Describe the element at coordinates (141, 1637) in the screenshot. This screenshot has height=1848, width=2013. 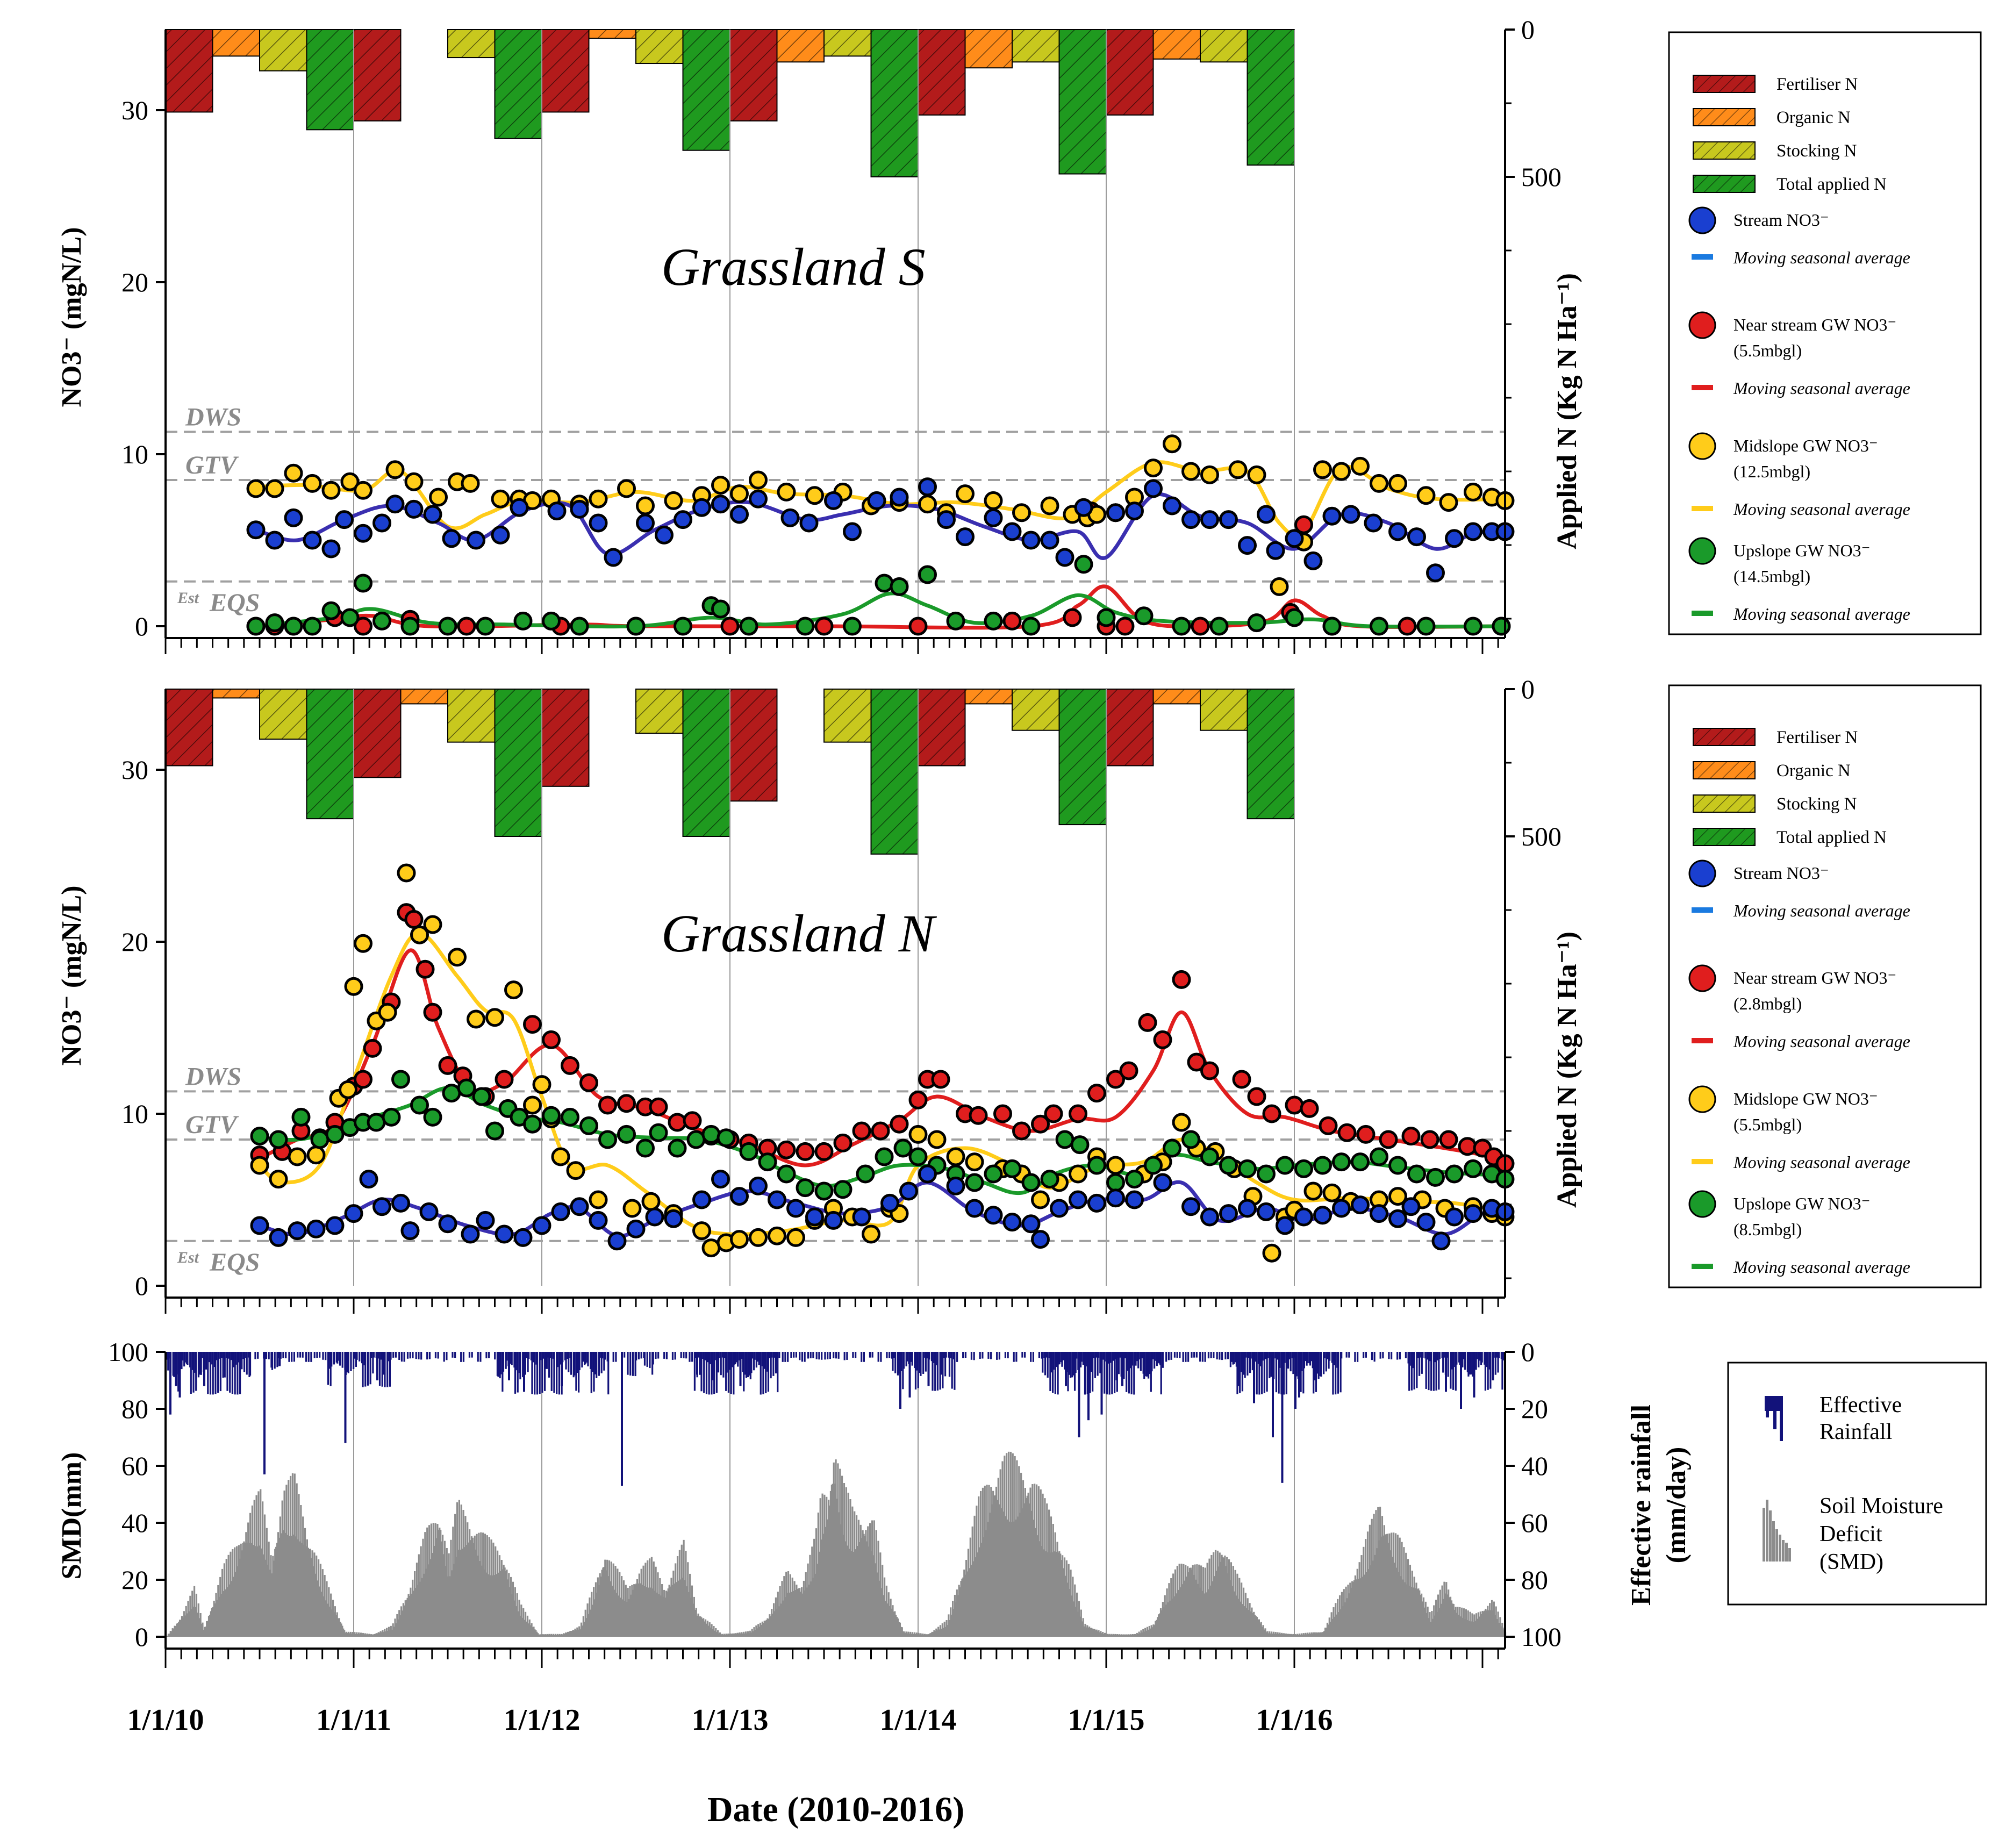
I see `y-tick-label: 0` at that location.